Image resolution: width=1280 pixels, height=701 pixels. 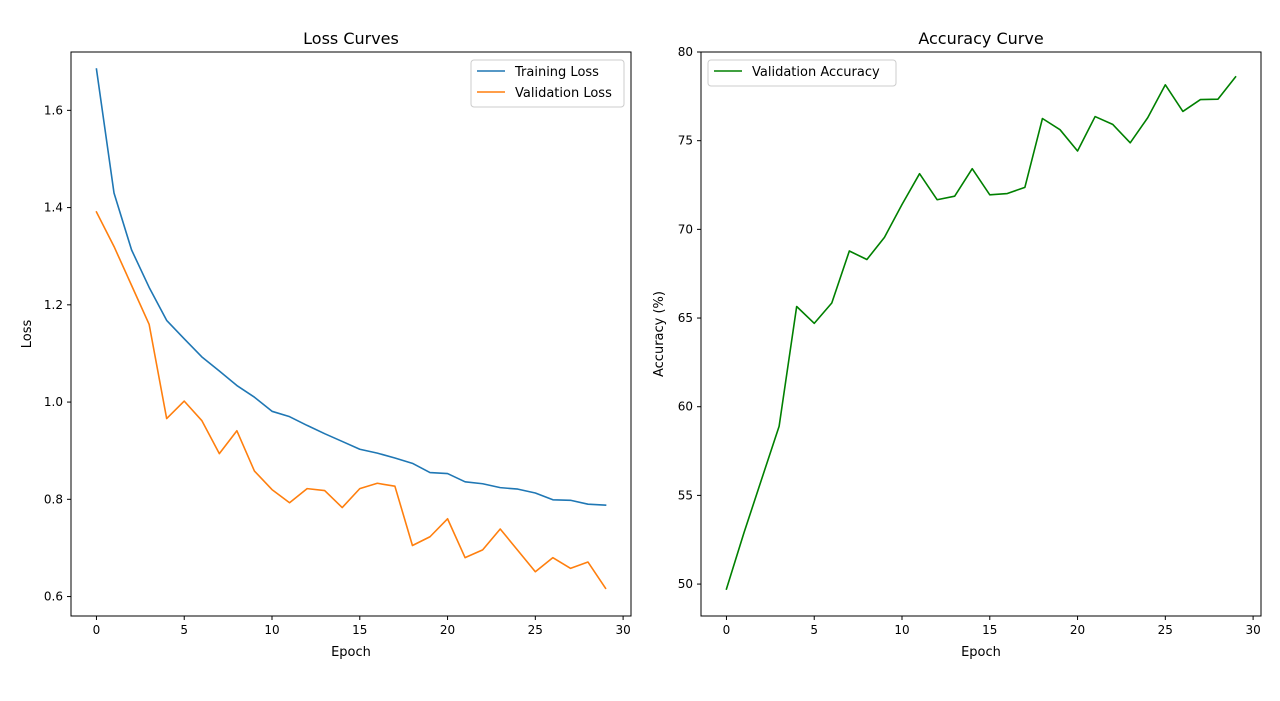 What do you see at coordinates (53, 597) in the screenshot?
I see `y-tick-label: 0.6` at bounding box center [53, 597].